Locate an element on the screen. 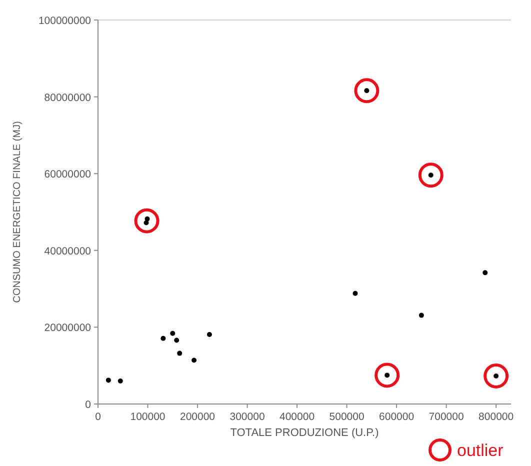  y-tick-label: 80000000 is located at coordinates (68, 98).